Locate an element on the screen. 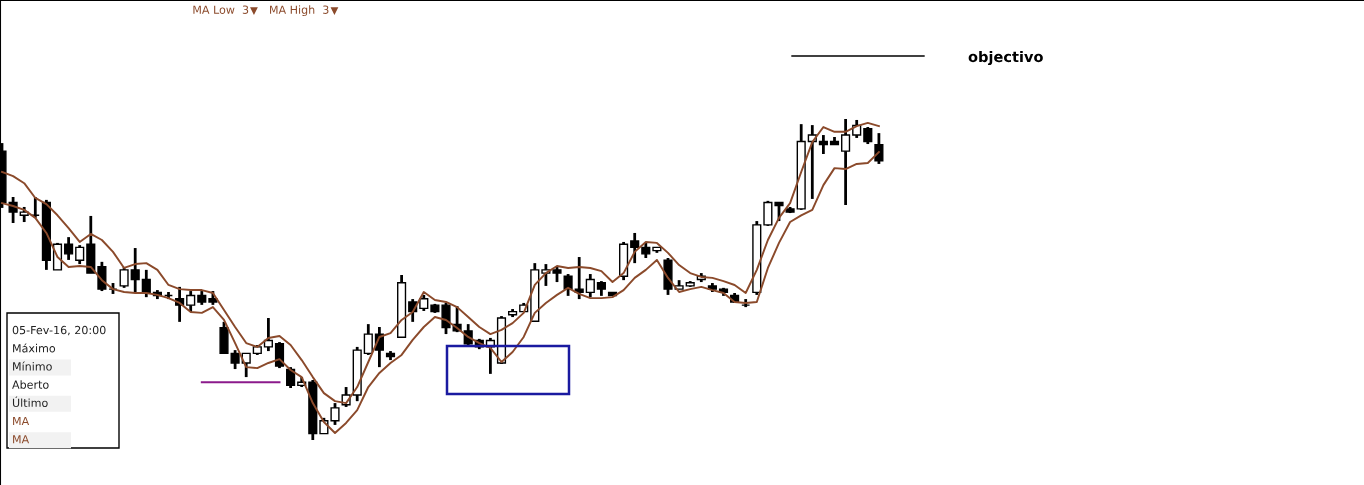 The height and width of the screenshot is (485, 1364). annotation: Mínimo is located at coordinates (32, 366).